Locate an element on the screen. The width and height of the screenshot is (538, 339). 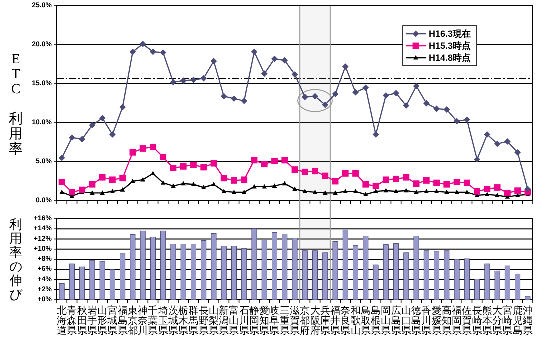
x-tick-label: 福島県 is located at coordinates (123, 320).